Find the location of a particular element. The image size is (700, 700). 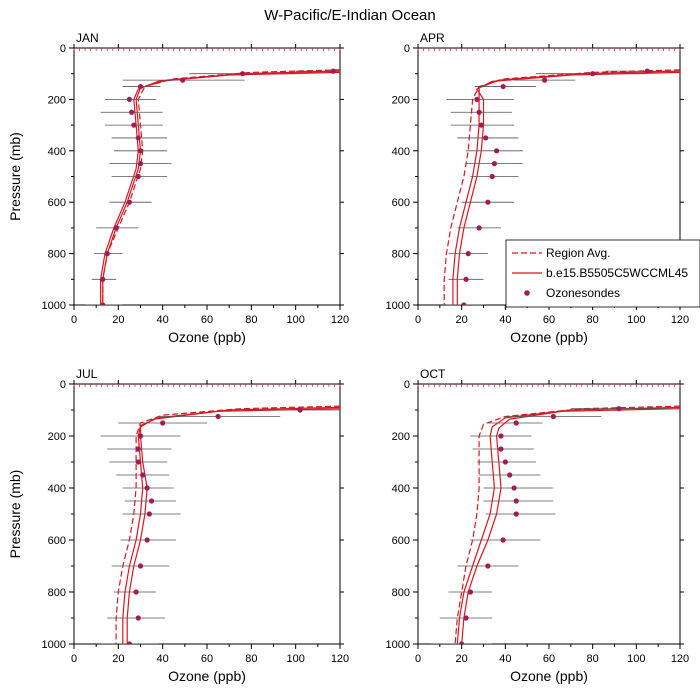

legend-label: Region Avg. is located at coordinates (578, 253).